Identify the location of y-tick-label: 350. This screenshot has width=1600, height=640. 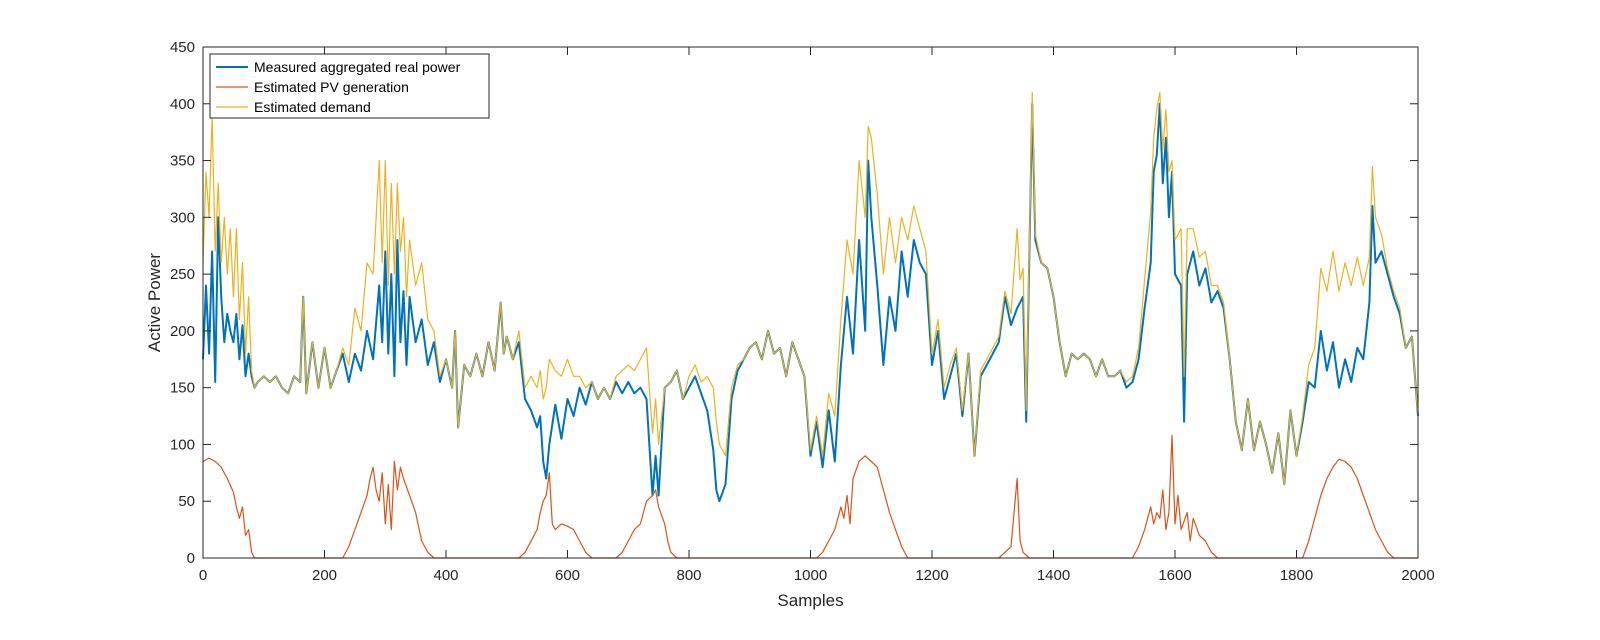
(182, 161).